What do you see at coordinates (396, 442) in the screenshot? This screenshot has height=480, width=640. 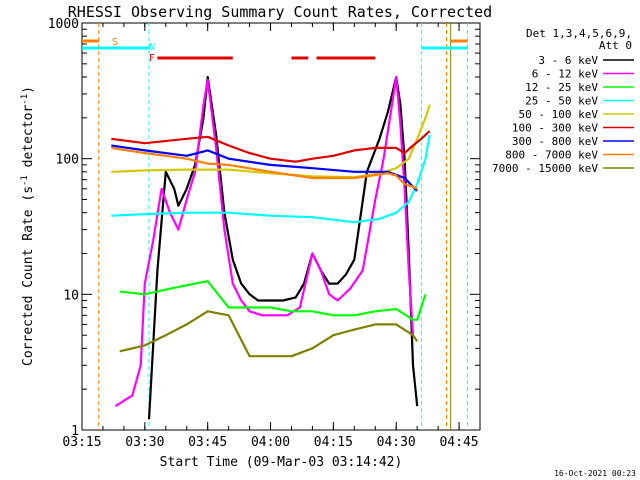 I see `x-tick-label: 04:30` at bounding box center [396, 442].